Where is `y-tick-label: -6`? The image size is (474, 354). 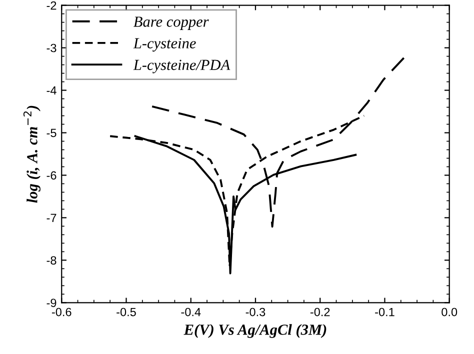 y-tick-label: -6 is located at coordinates (51, 175).